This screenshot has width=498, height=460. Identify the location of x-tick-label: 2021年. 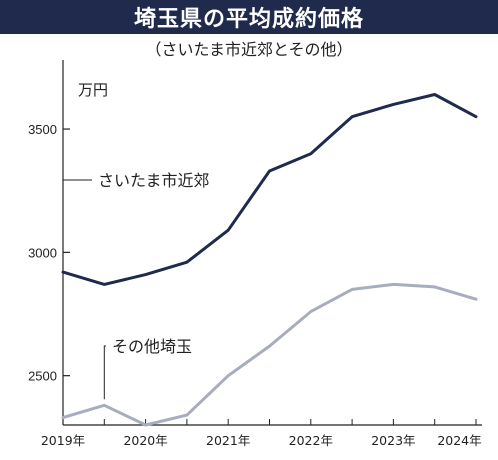
(228, 440).